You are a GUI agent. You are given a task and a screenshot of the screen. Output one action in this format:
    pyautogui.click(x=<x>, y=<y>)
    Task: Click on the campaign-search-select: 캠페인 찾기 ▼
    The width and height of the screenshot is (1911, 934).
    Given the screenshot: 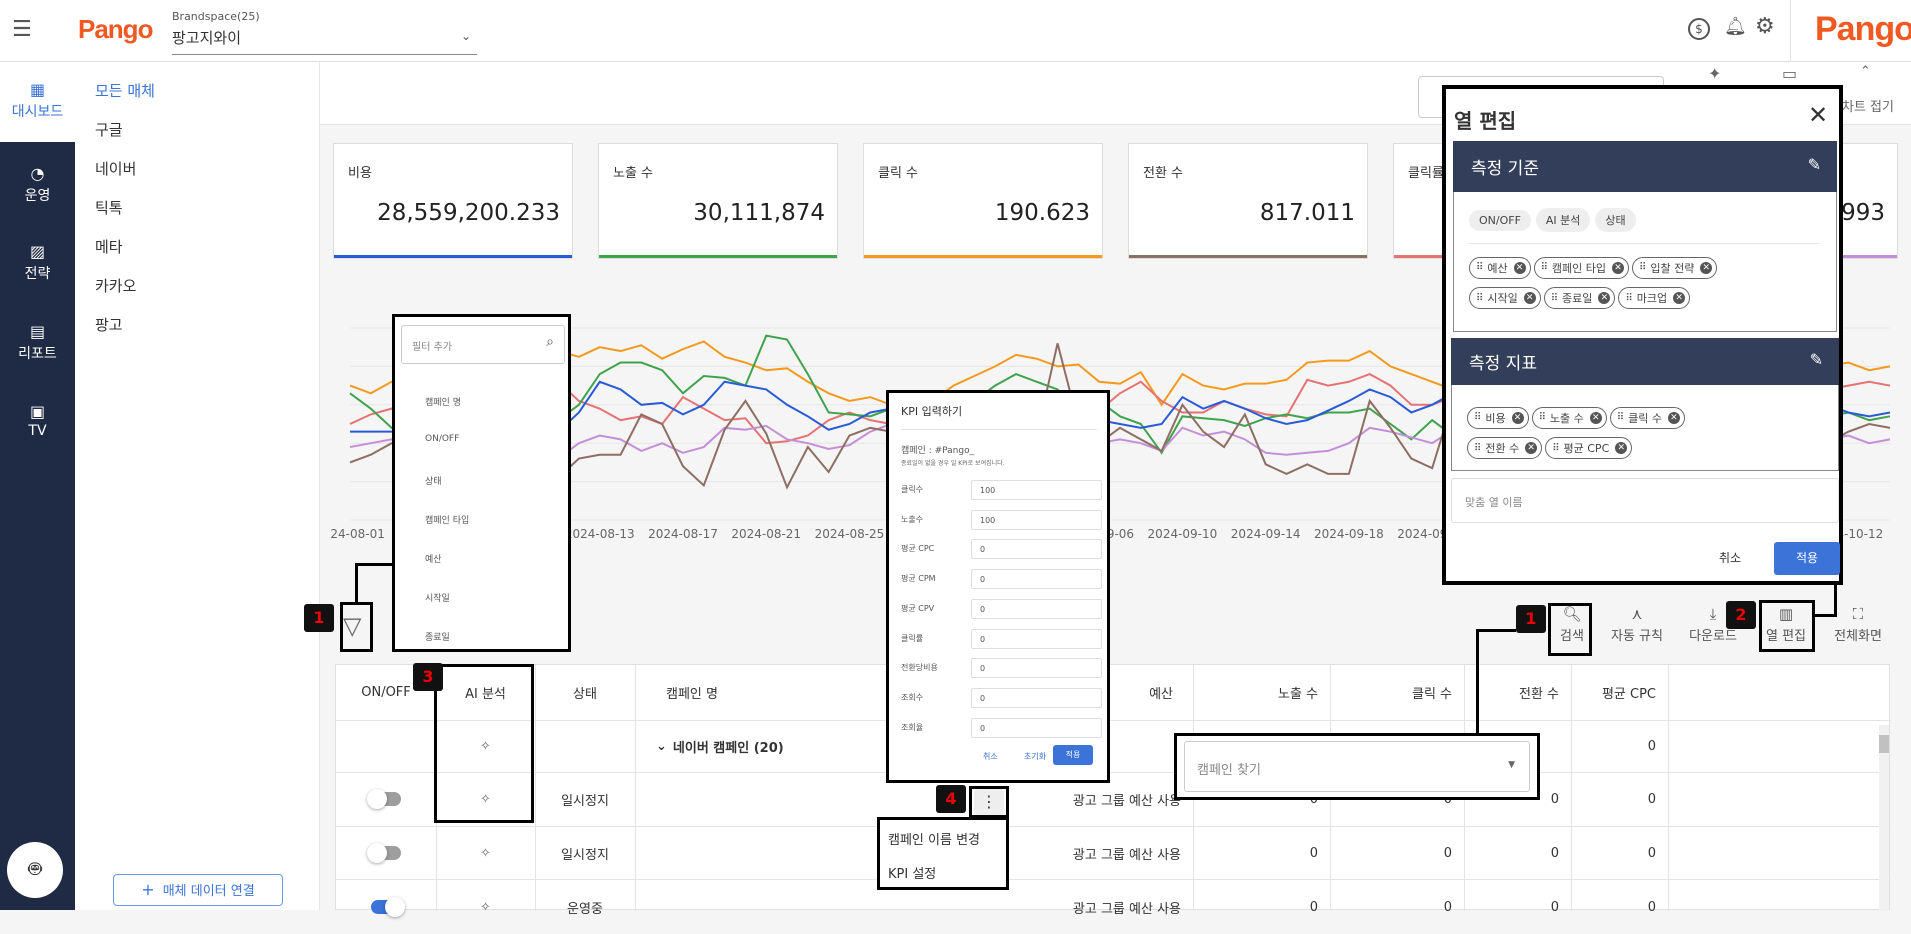 What is the action you would take?
    pyautogui.click(x=1357, y=766)
    